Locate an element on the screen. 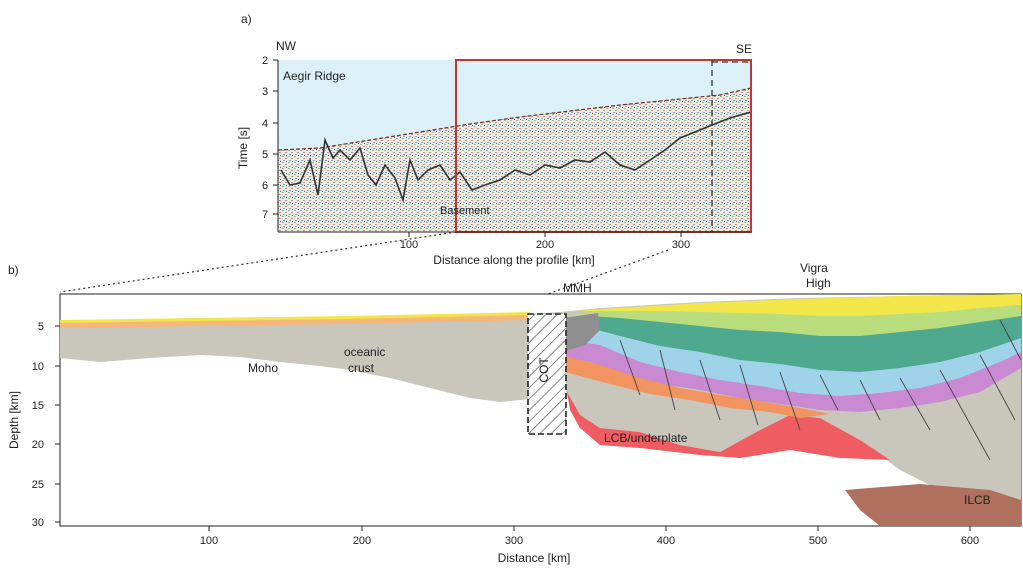 Image resolution: width=1023 pixels, height=570 pixels. basement-label: Basement is located at coordinates (465, 211).